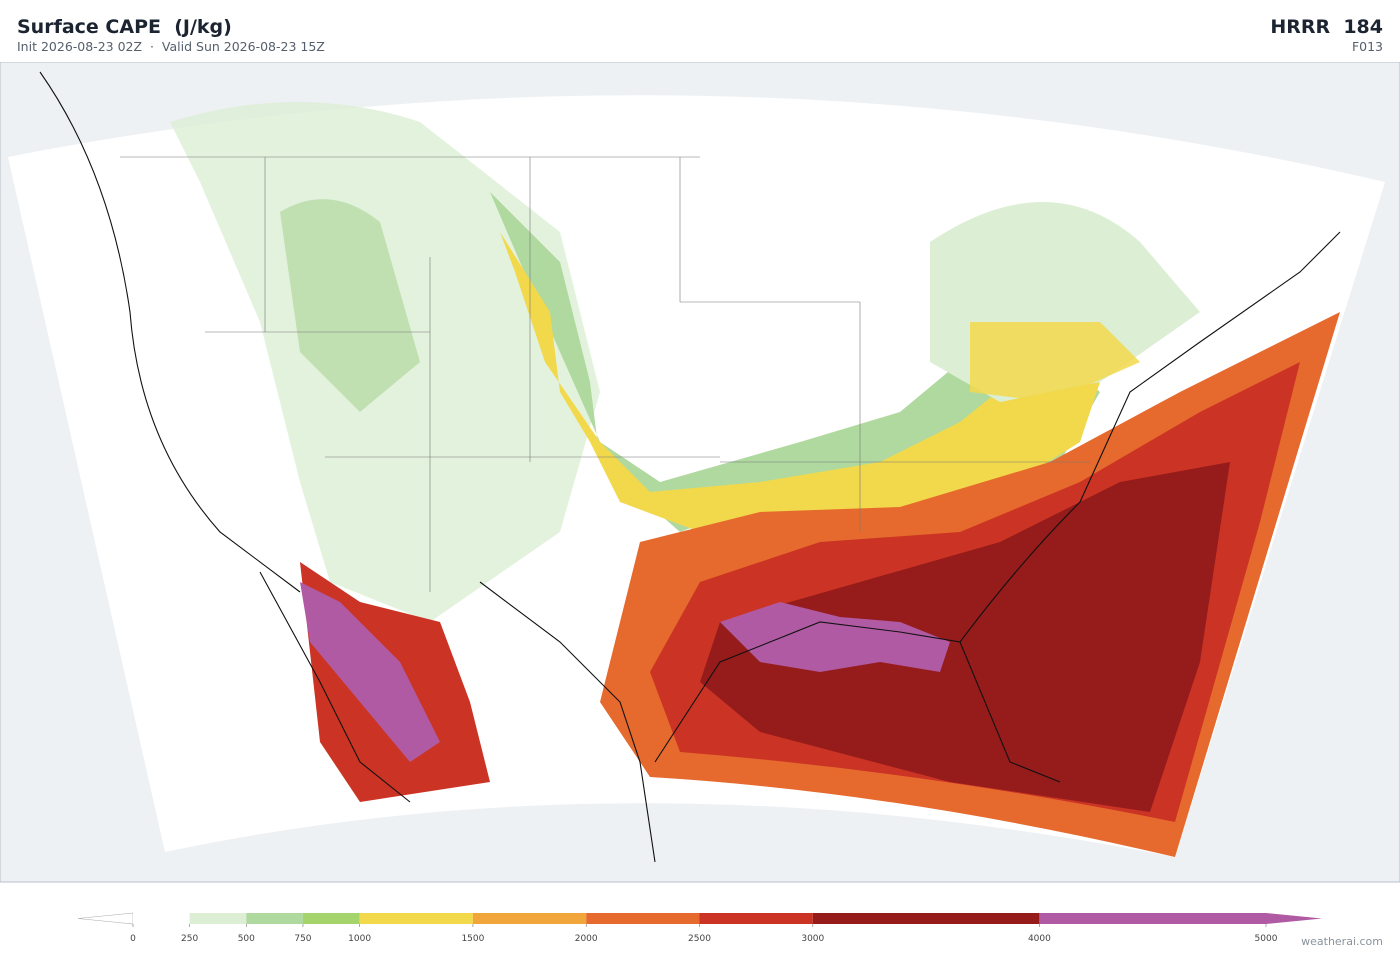 The height and width of the screenshot is (956, 1400). Describe the element at coordinates (472, 939) in the screenshot. I see `colorbar-tick-label: 1500` at that location.